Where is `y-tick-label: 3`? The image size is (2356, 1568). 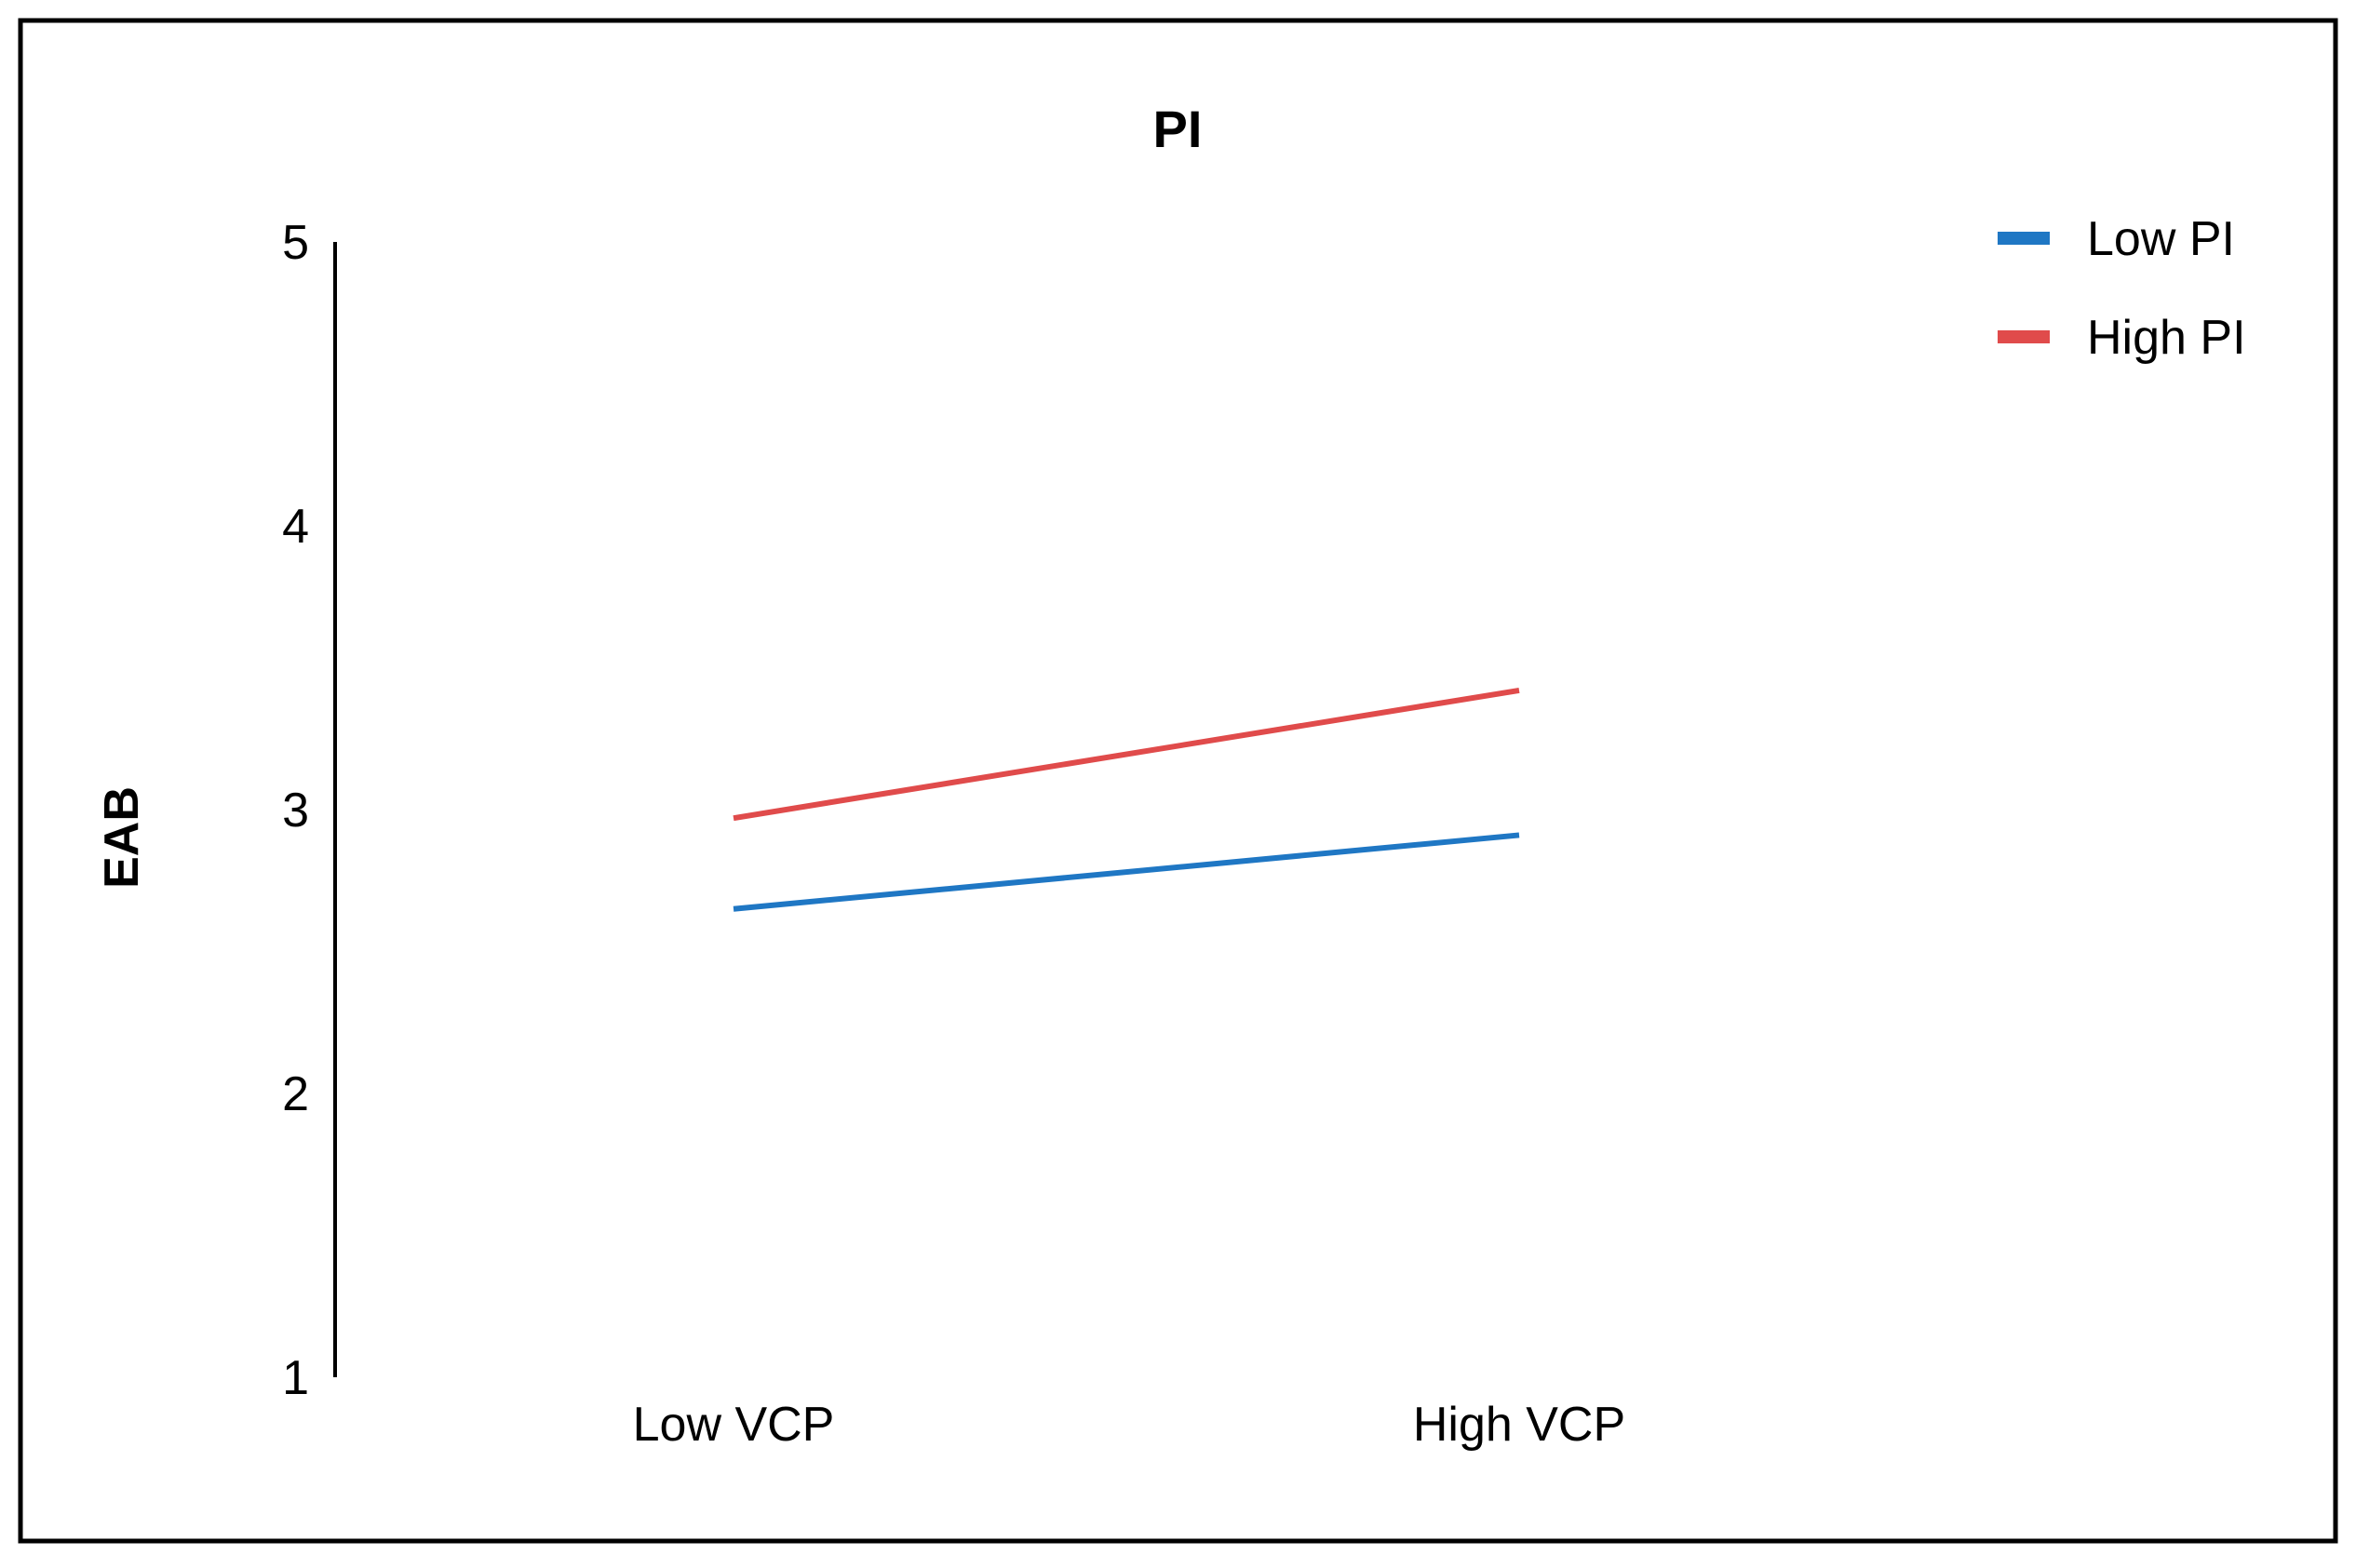 y-tick-label: 3 is located at coordinates (296, 811).